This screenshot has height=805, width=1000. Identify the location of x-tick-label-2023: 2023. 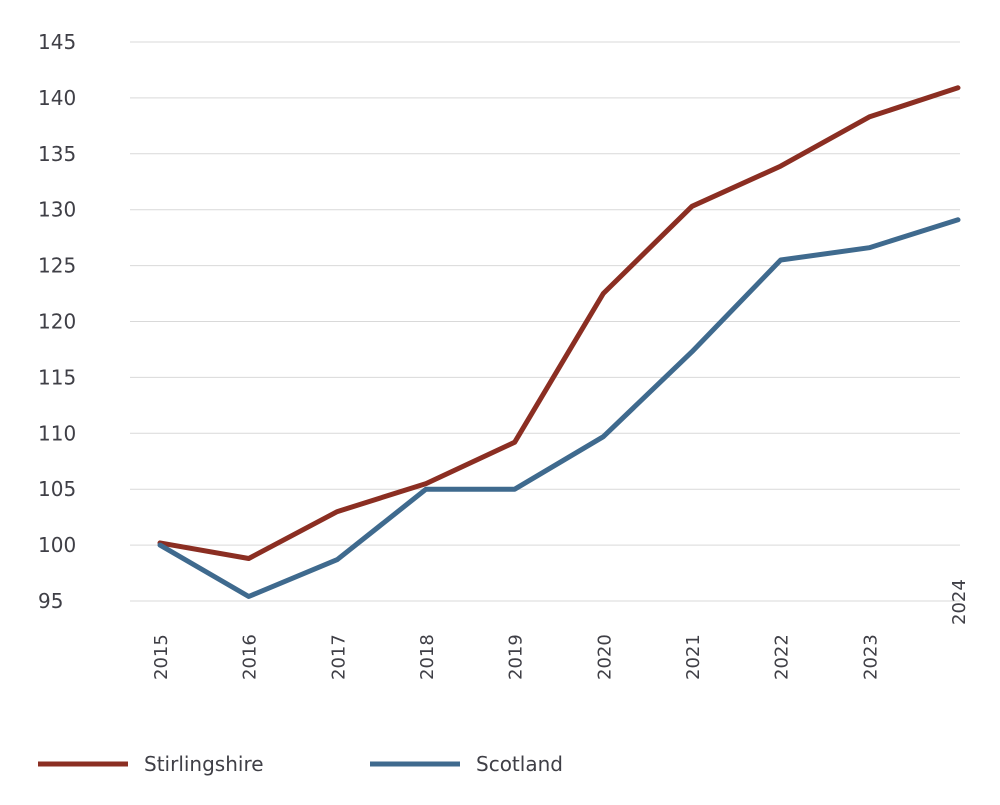
(870, 657).